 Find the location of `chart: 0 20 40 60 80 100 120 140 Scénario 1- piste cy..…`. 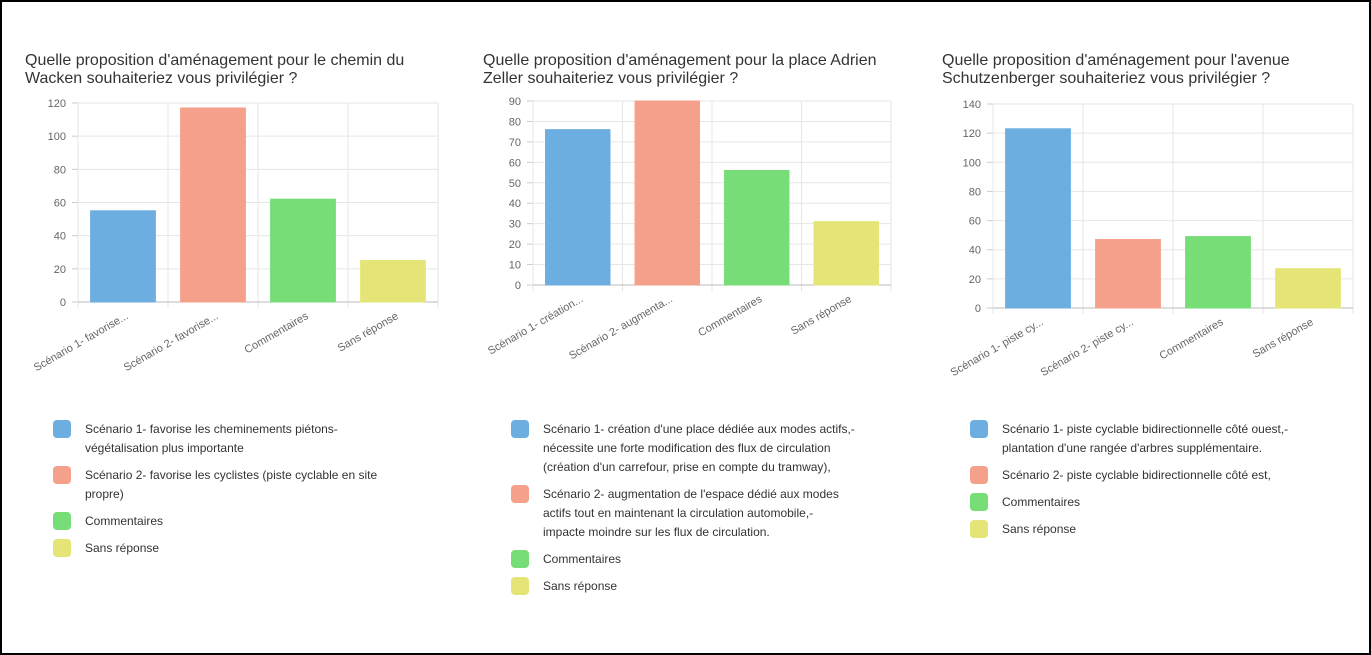

chart: 0 20 40 60 80 100 120 140 Scénario 1- piste cy..… is located at coordinates (1151, 239).